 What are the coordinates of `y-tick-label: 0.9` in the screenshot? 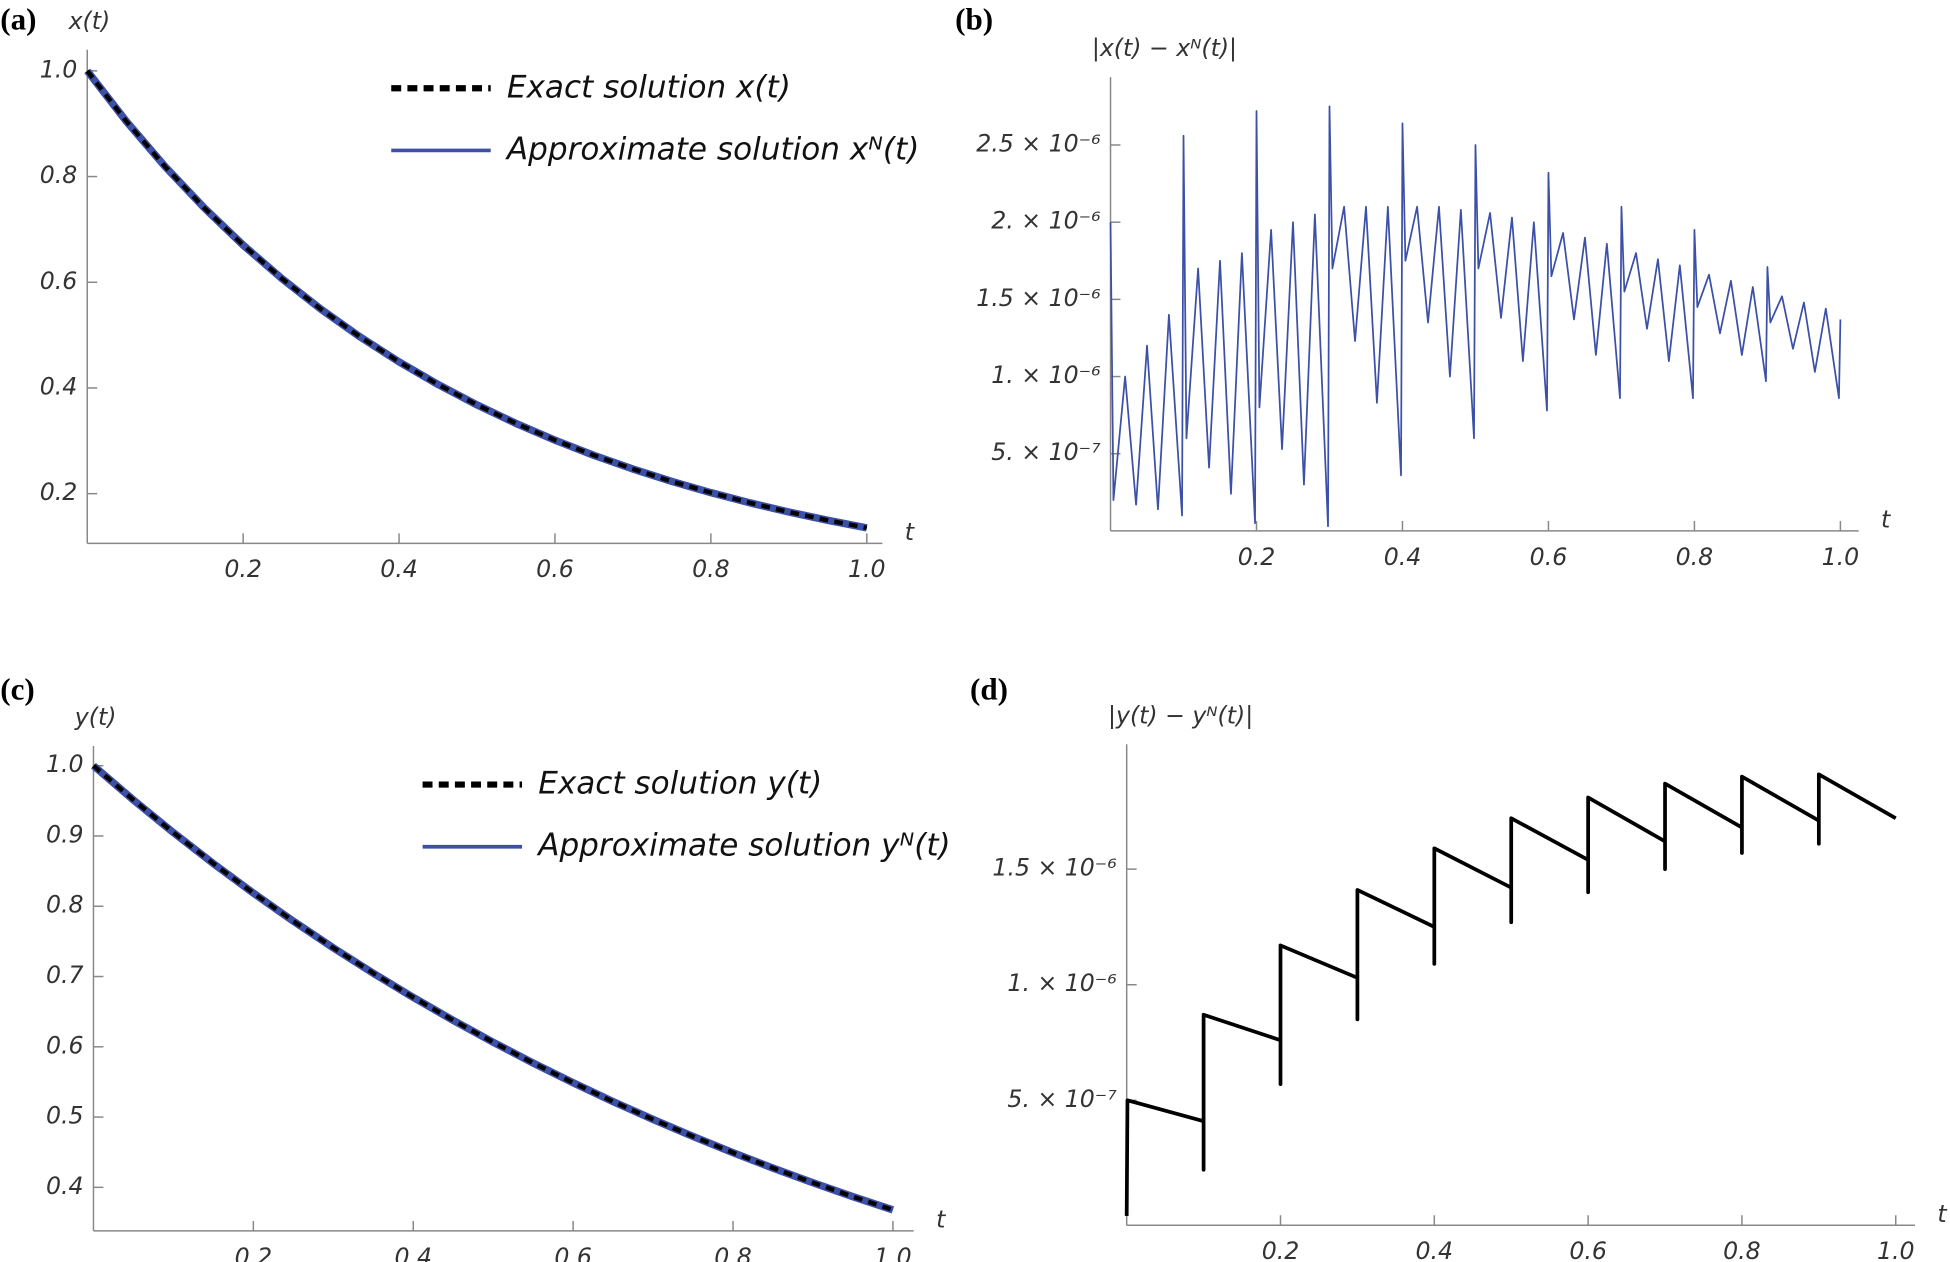 It's located at (65, 834).